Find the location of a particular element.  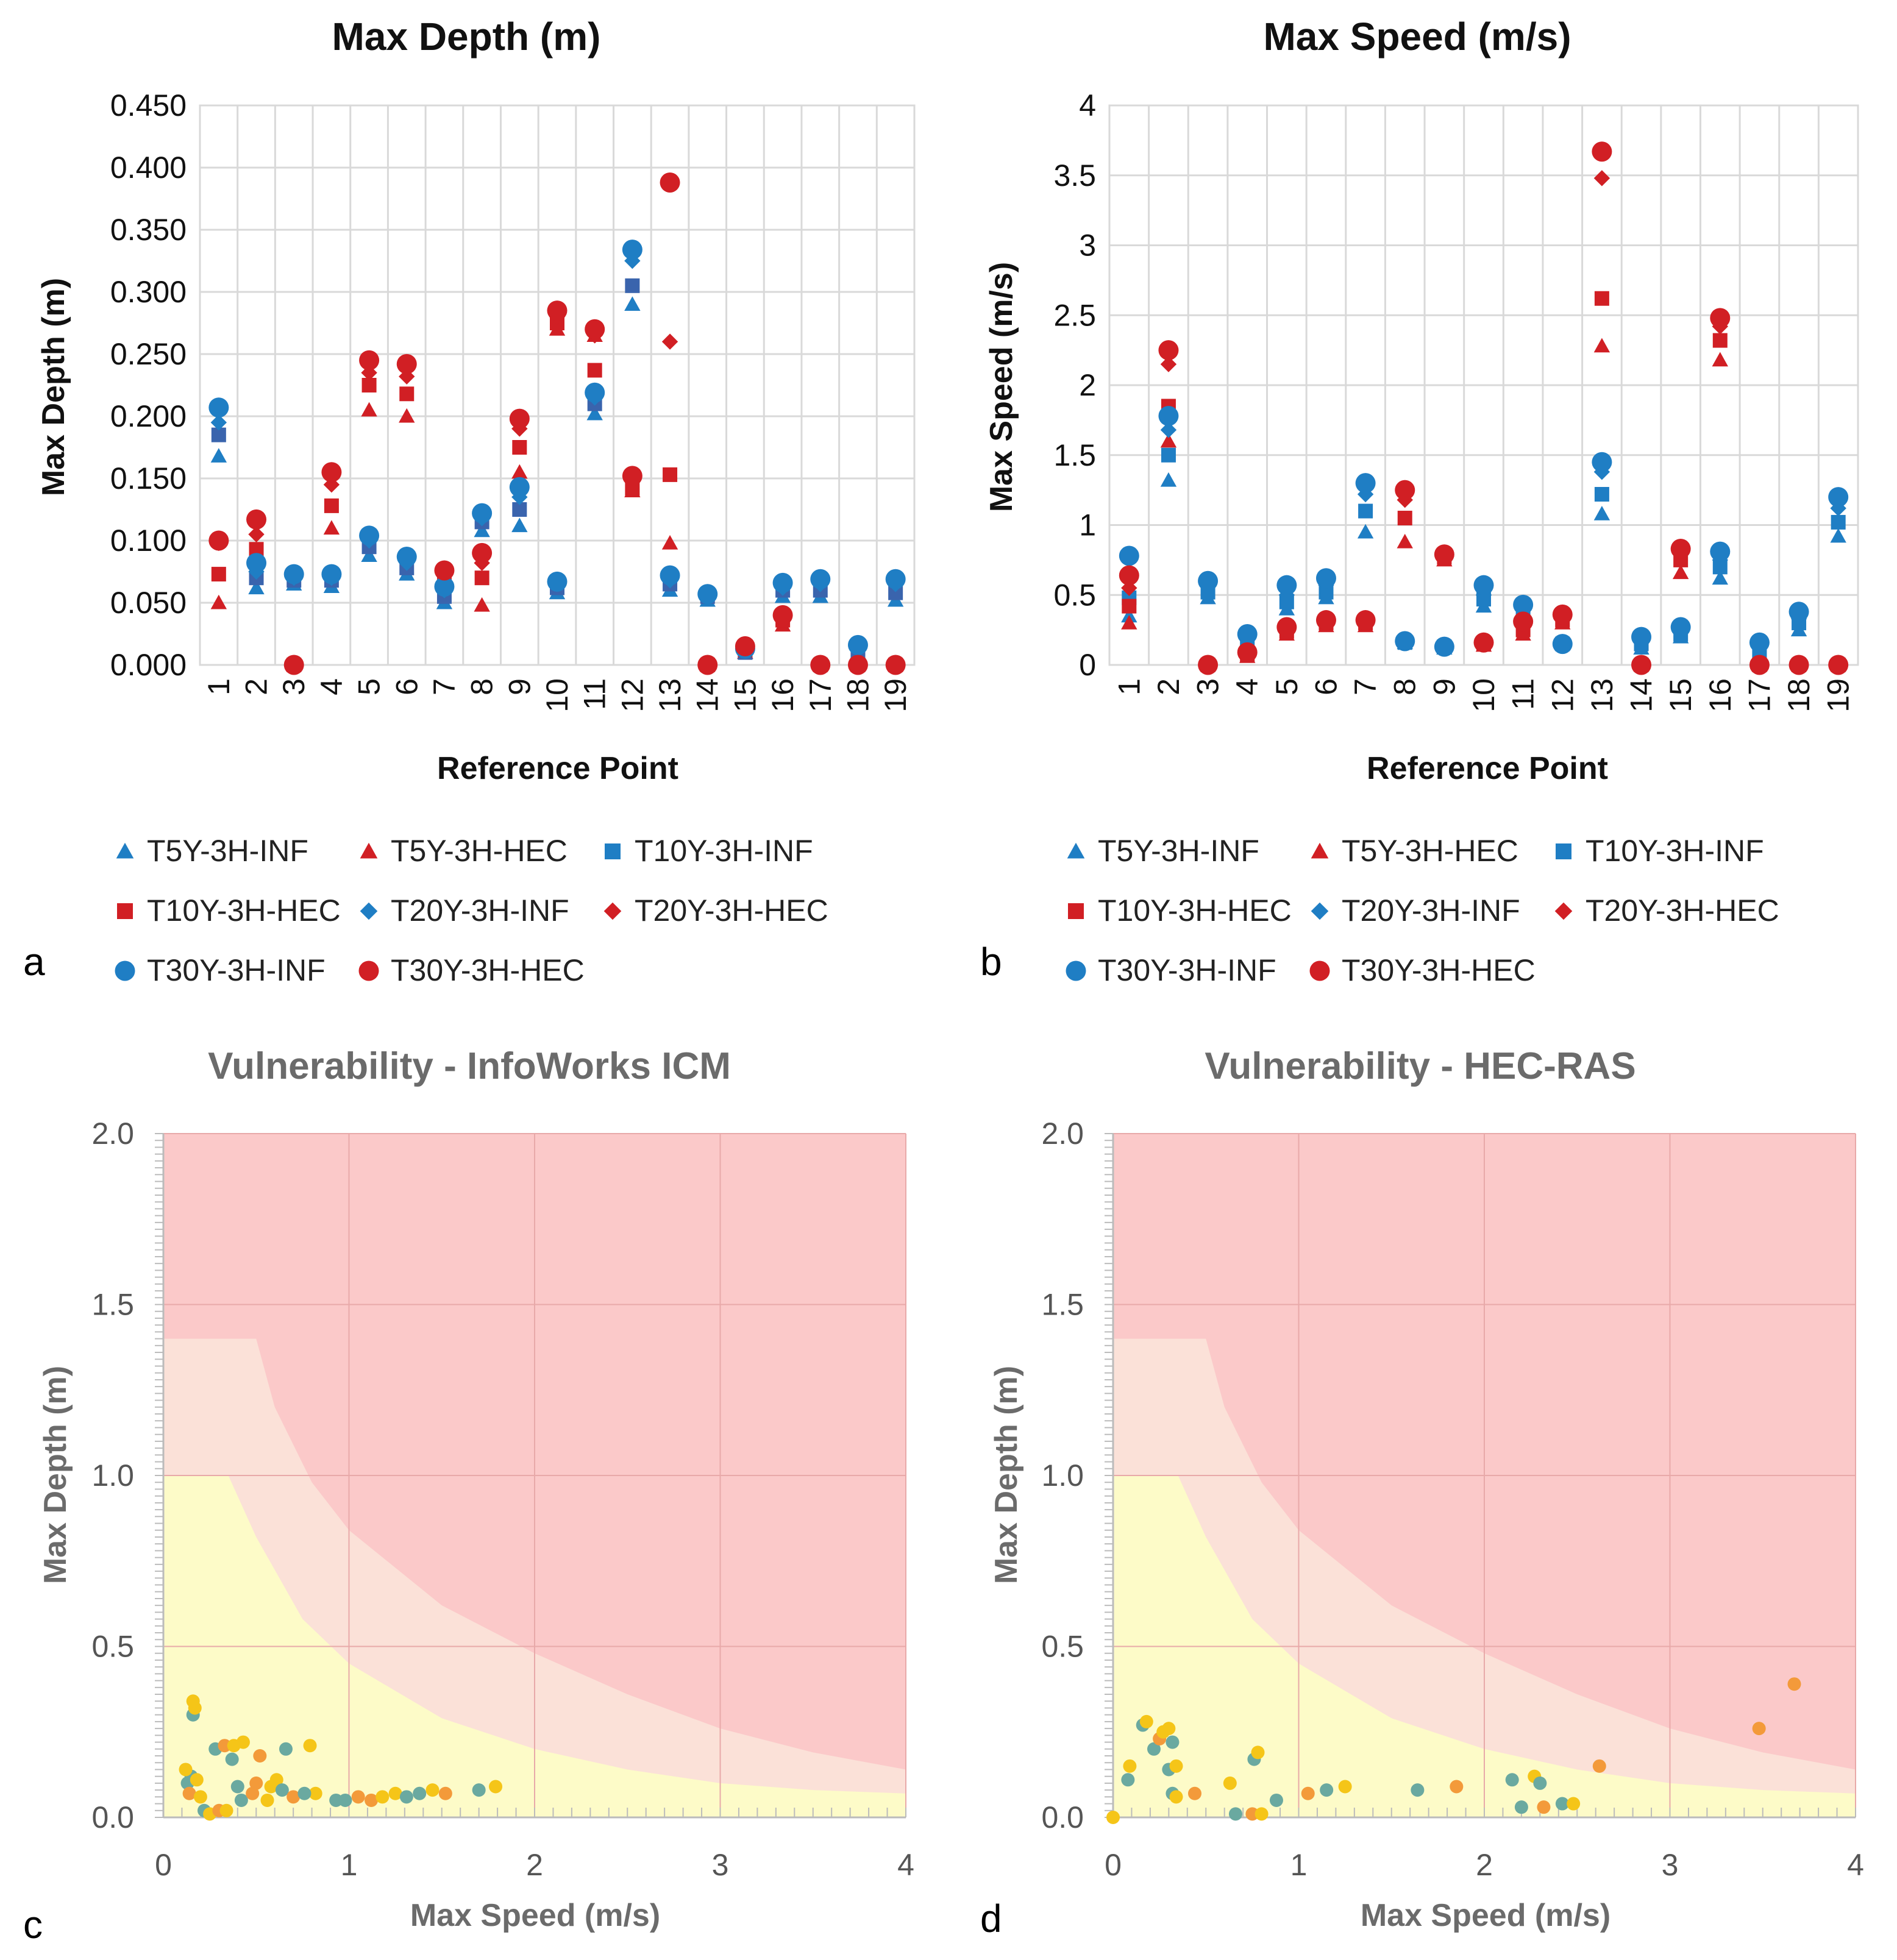

legend-item-t10y-3h-inf: T10Y-3H-INF is located at coordinates (709, 851).